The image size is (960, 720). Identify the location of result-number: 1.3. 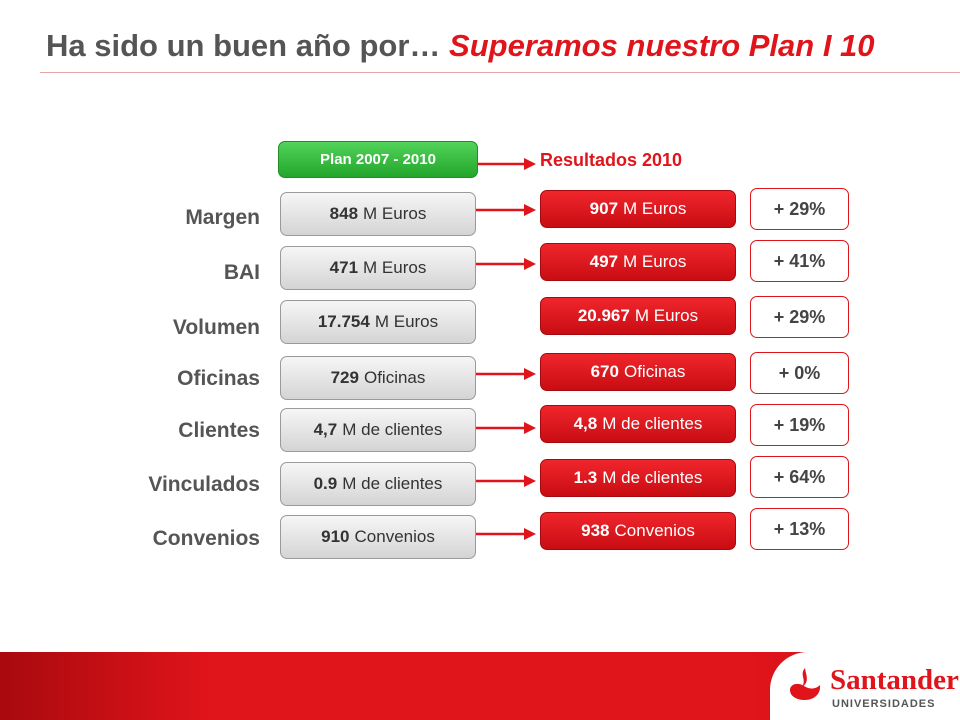
(585, 477).